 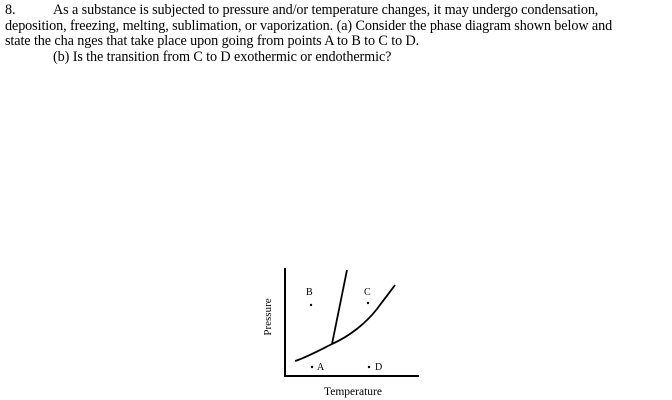 I want to click on x-axis-label: Temperature, so click(x=353, y=392).